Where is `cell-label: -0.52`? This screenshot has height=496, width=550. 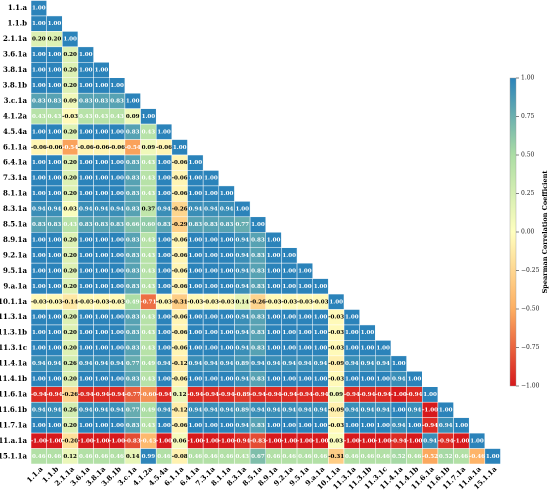 cell-label: -0.52 is located at coordinates (430, 457).